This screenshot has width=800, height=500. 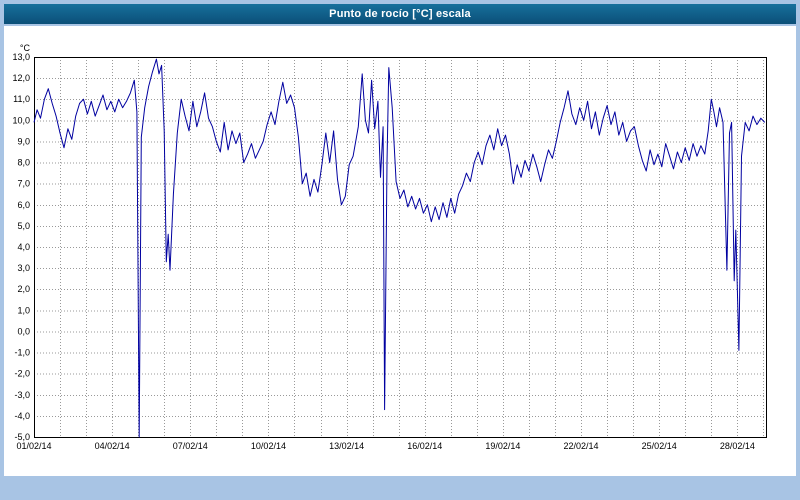 What do you see at coordinates (23, 310) in the screenshot?
I see `y-tick-label: 1,0` at bounding box center [23, 310].